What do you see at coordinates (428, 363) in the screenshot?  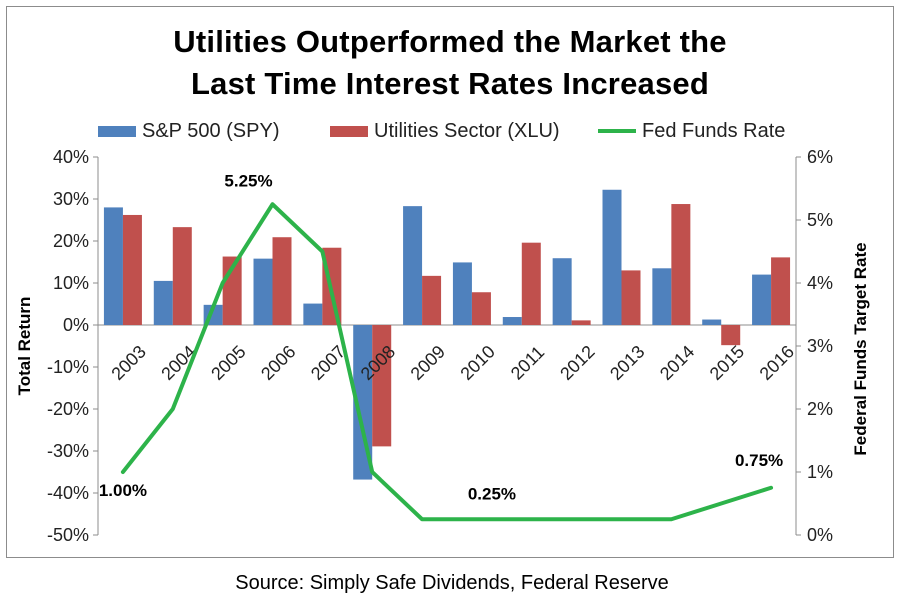 I see `x-tick-label: 2009` at bounding box center [428, 363].